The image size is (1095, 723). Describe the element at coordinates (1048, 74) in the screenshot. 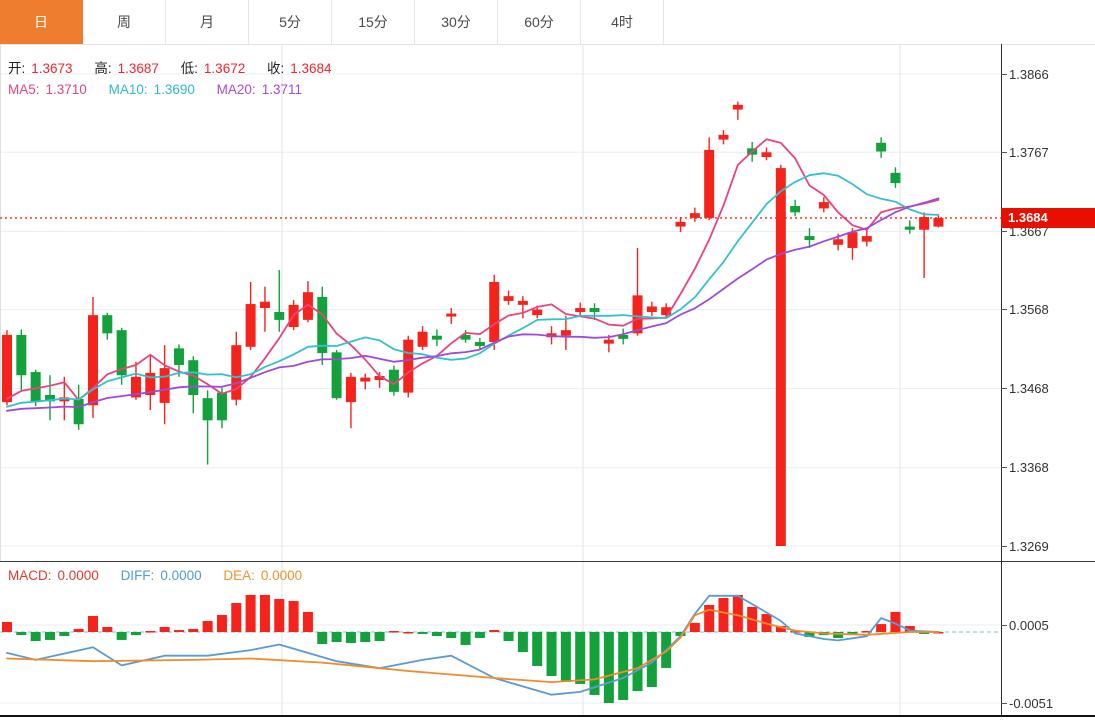

I see `price-axis-tick: 1.3866` at that location.